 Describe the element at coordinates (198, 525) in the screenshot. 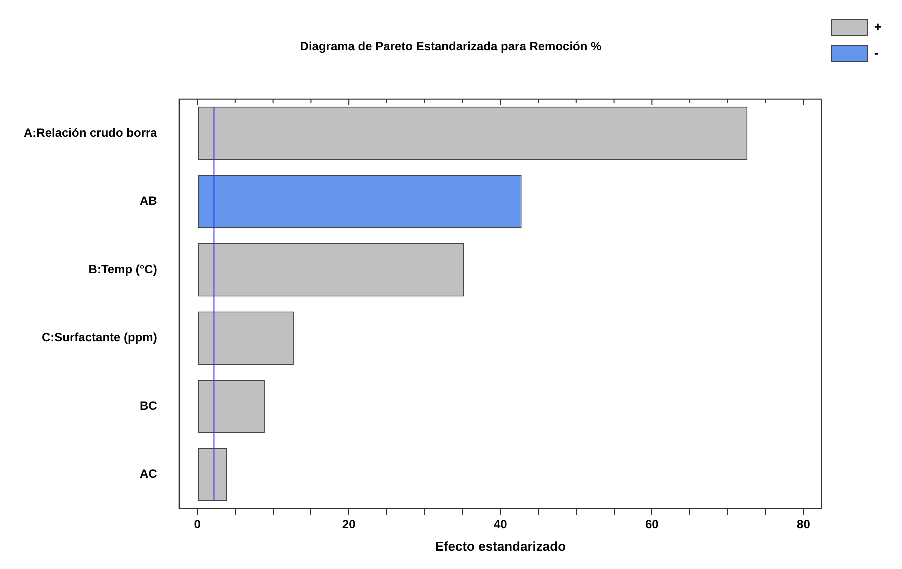

I see `x-tick-label: 0` at that location.